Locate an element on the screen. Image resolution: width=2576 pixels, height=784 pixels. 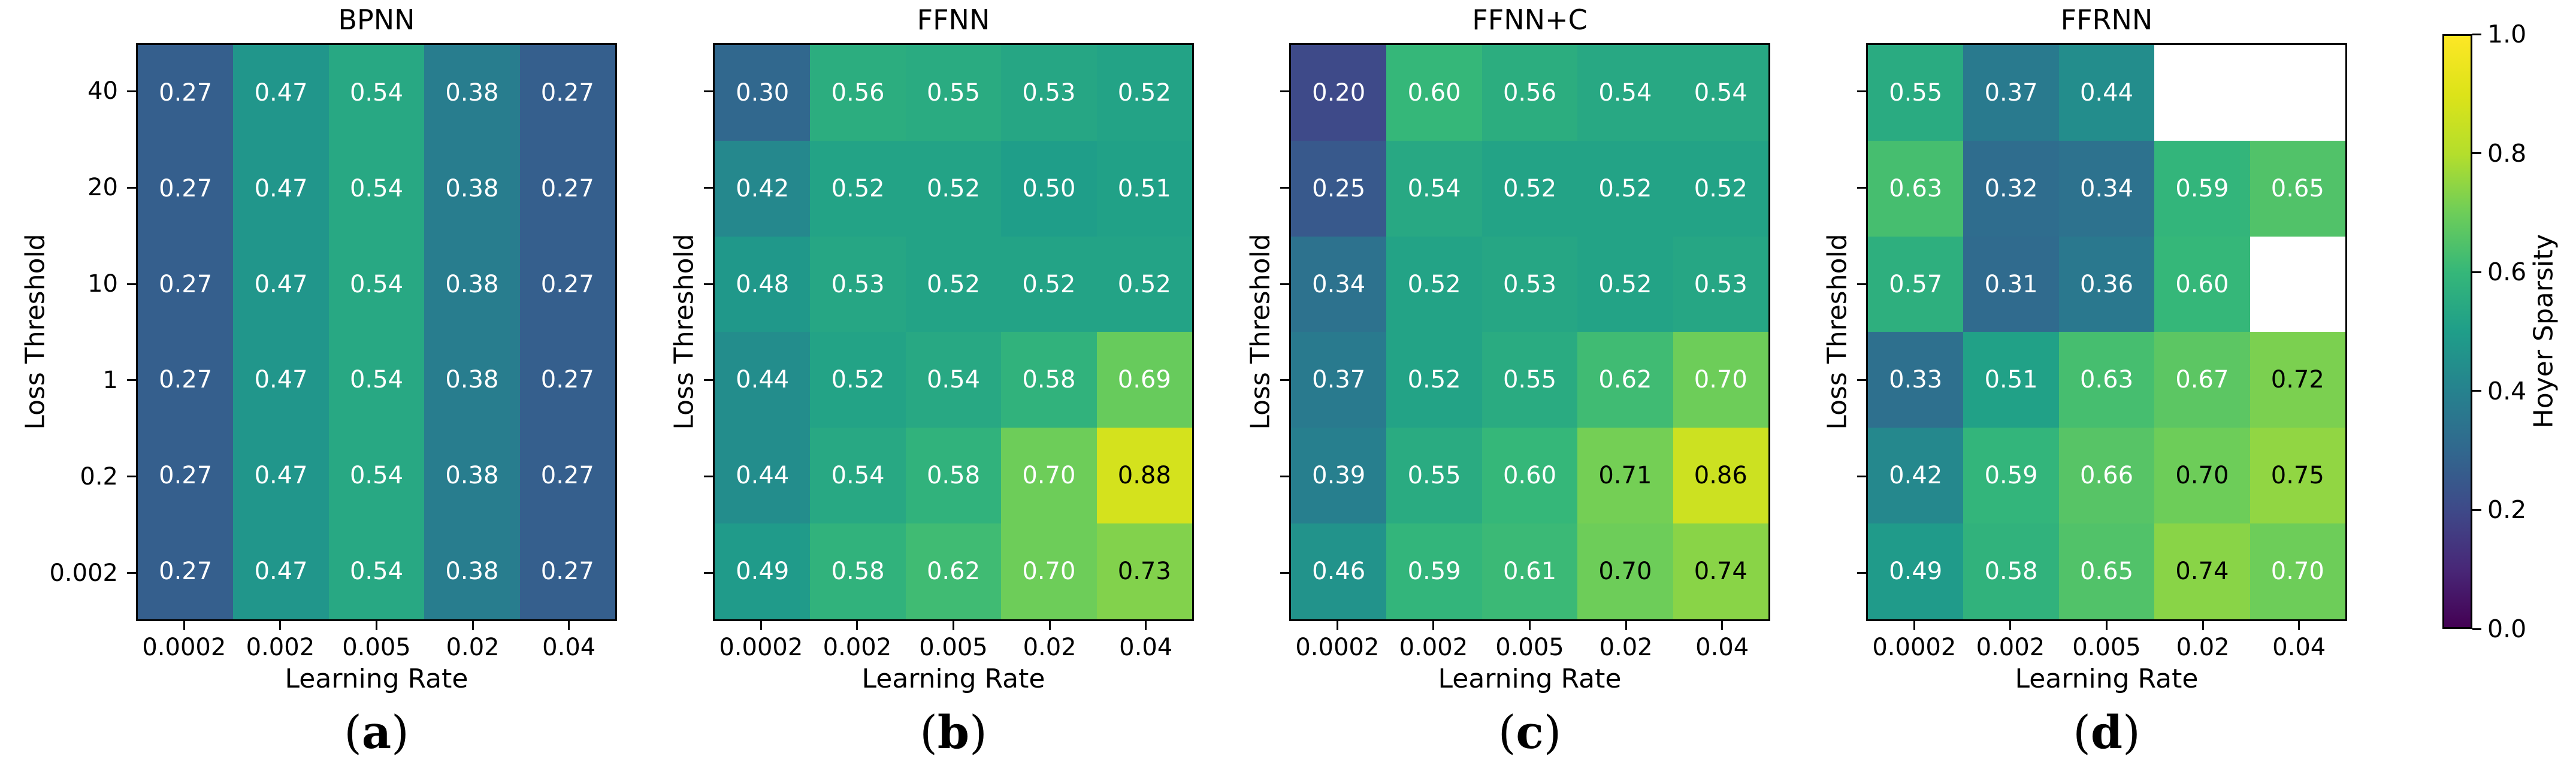
y-tick-label: 0.002 is located at coordinates (83, 573).